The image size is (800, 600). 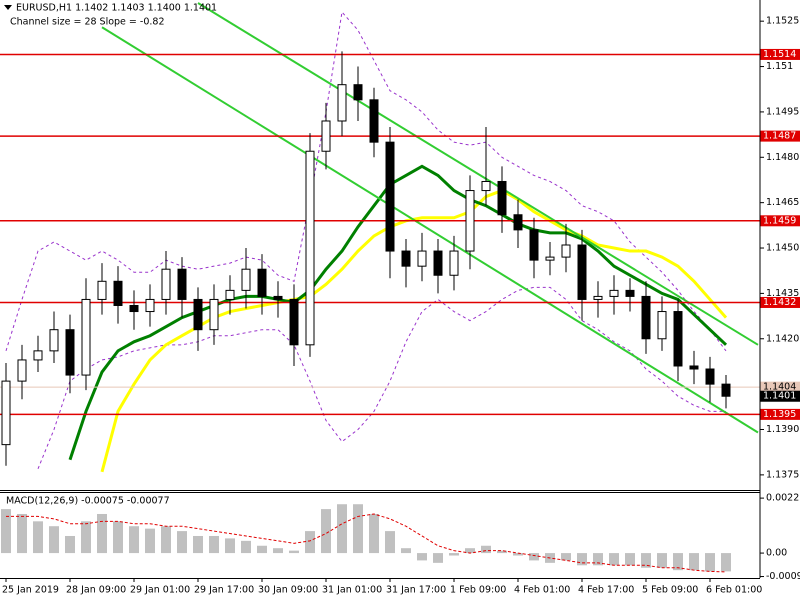 I want to click on x-tick-label: 25 Jan 2019, so click(x=30, y=590).